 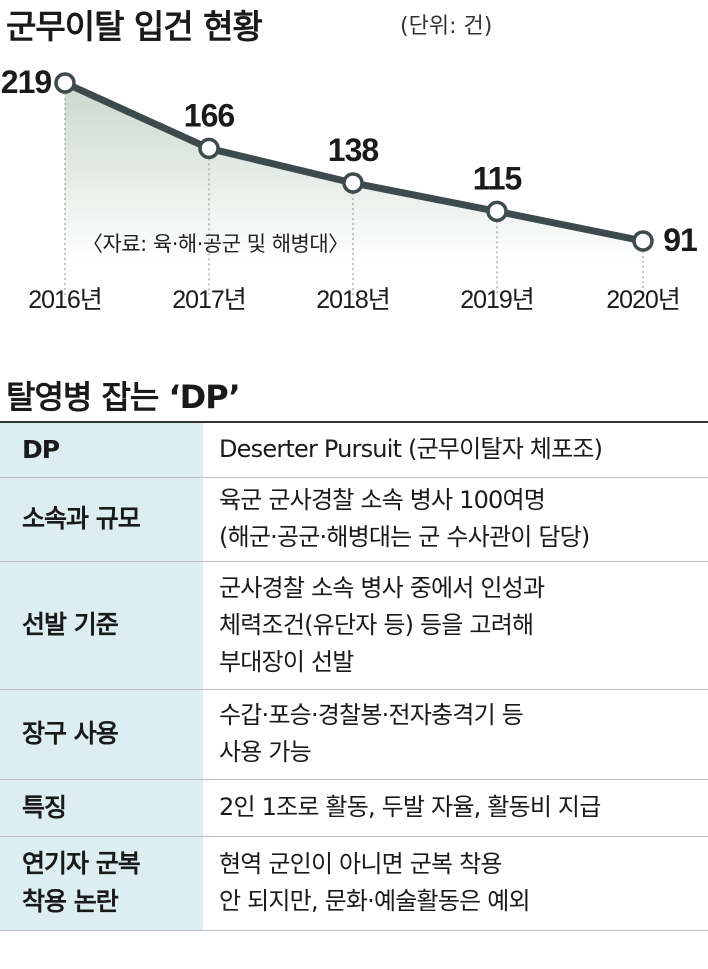 What do you see at coordinates (209, 300) in the screenshot?
I see `x-tick-label: 2017년` at bounding box center [209, 300].